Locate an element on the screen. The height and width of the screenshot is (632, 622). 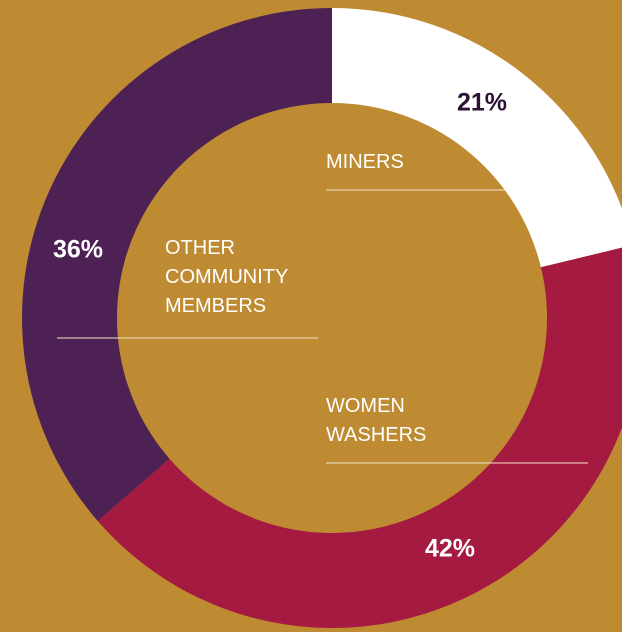
category-label: WOMEN WASHERS is located at coordinates (376, 420).